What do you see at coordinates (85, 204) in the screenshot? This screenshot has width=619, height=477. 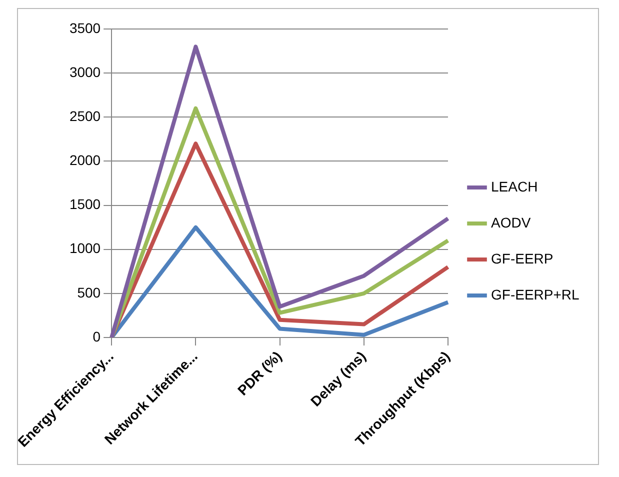 I see `y-tick-label: 1500` at bounding box center [85, 204].